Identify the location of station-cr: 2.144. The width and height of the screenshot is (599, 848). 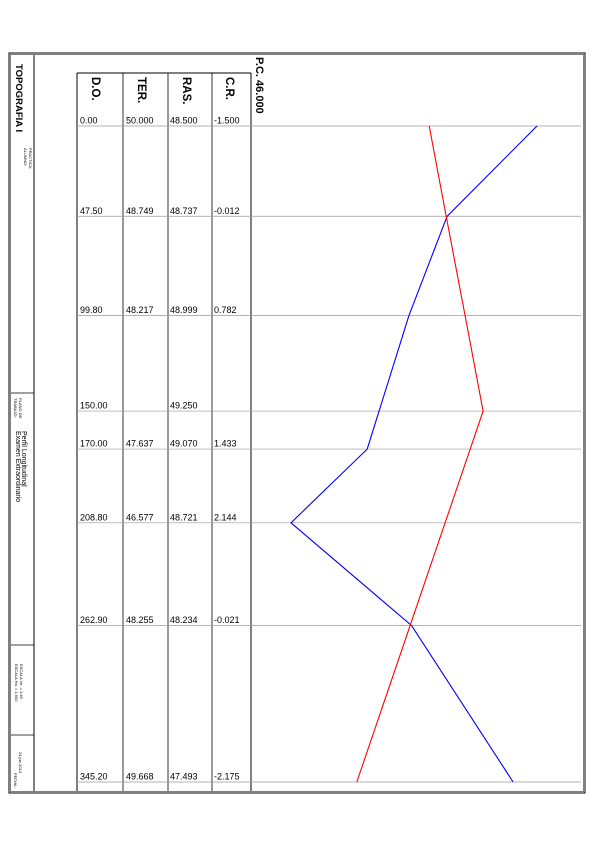
(225, 517).